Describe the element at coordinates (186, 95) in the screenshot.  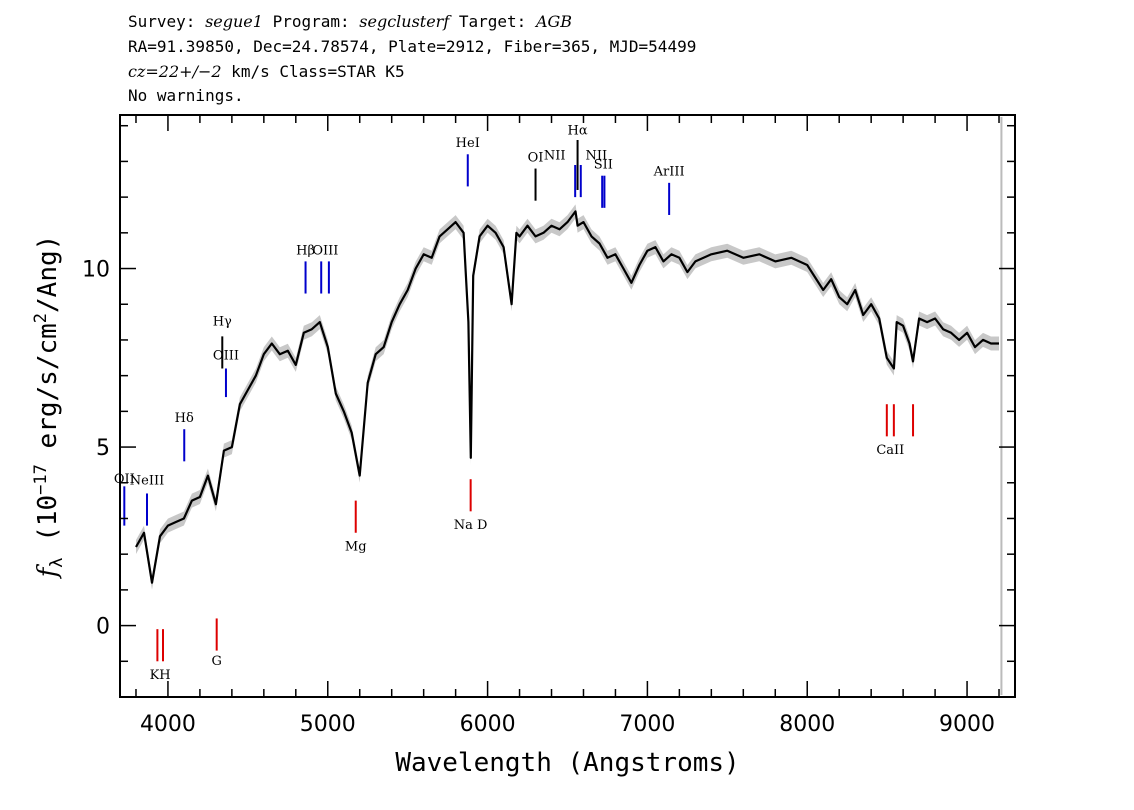
I see `header-line-4: No warnings.` at that location.